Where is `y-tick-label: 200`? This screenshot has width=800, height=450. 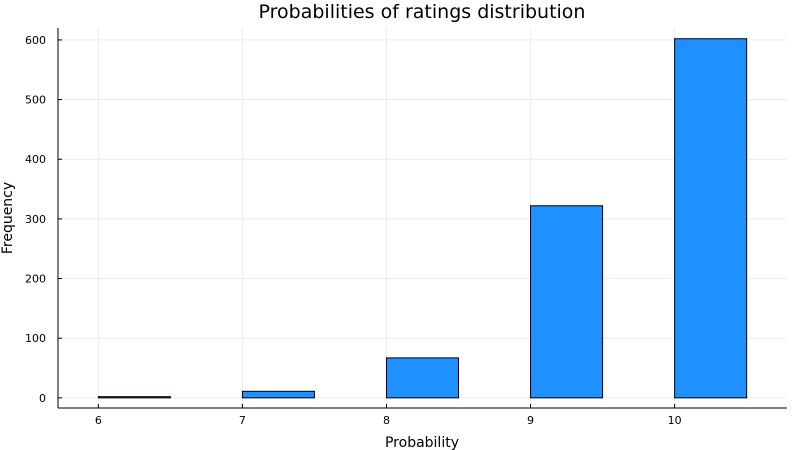
y-tick-label: 200 is located at coordinates (35, 279).